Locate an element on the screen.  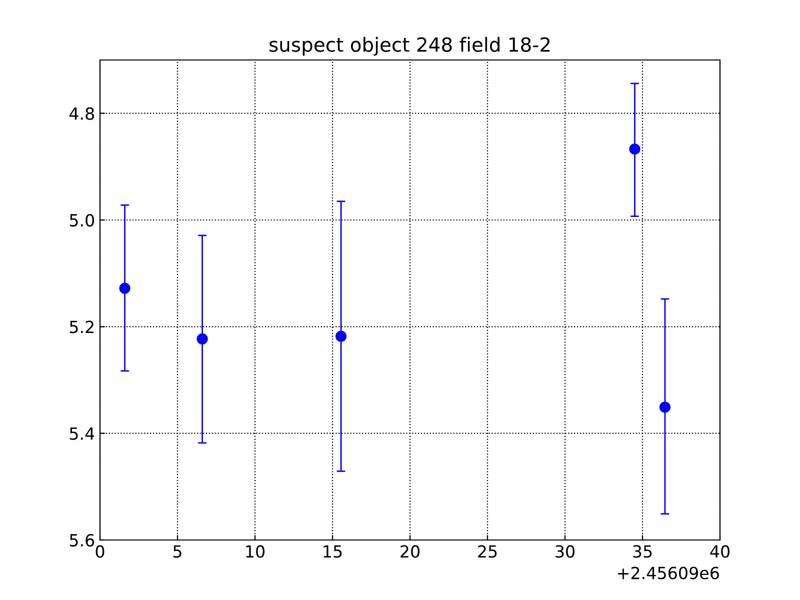
chart-title: suspect object 248 field 18-2 is located at coordinates (410, 46).